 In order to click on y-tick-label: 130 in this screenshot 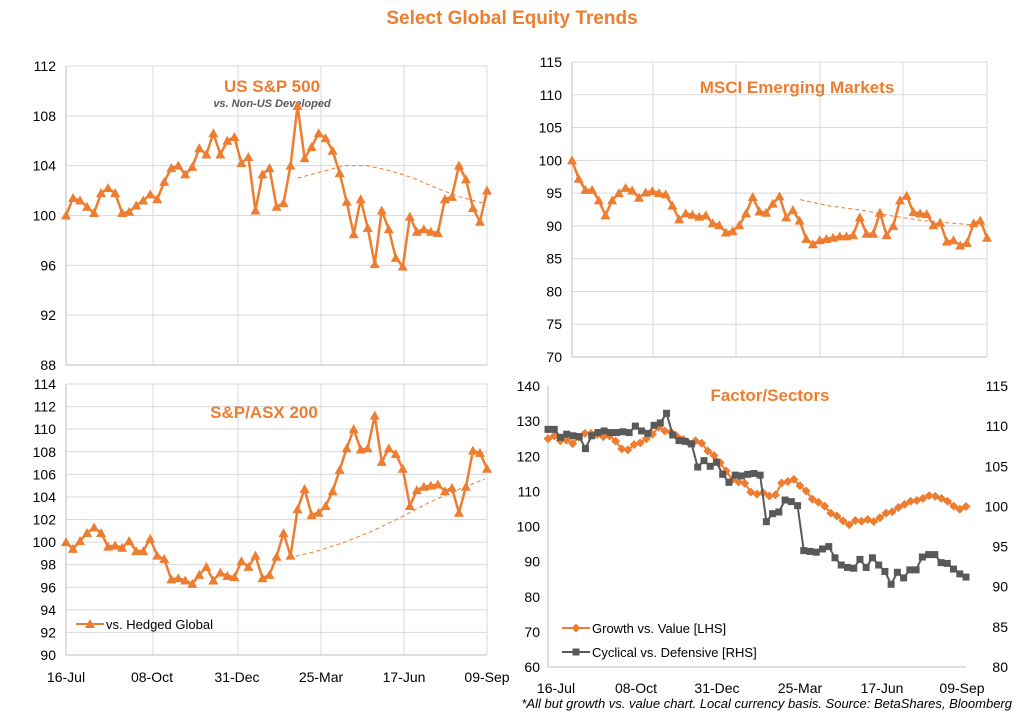, I will do `click(529, 421)`.